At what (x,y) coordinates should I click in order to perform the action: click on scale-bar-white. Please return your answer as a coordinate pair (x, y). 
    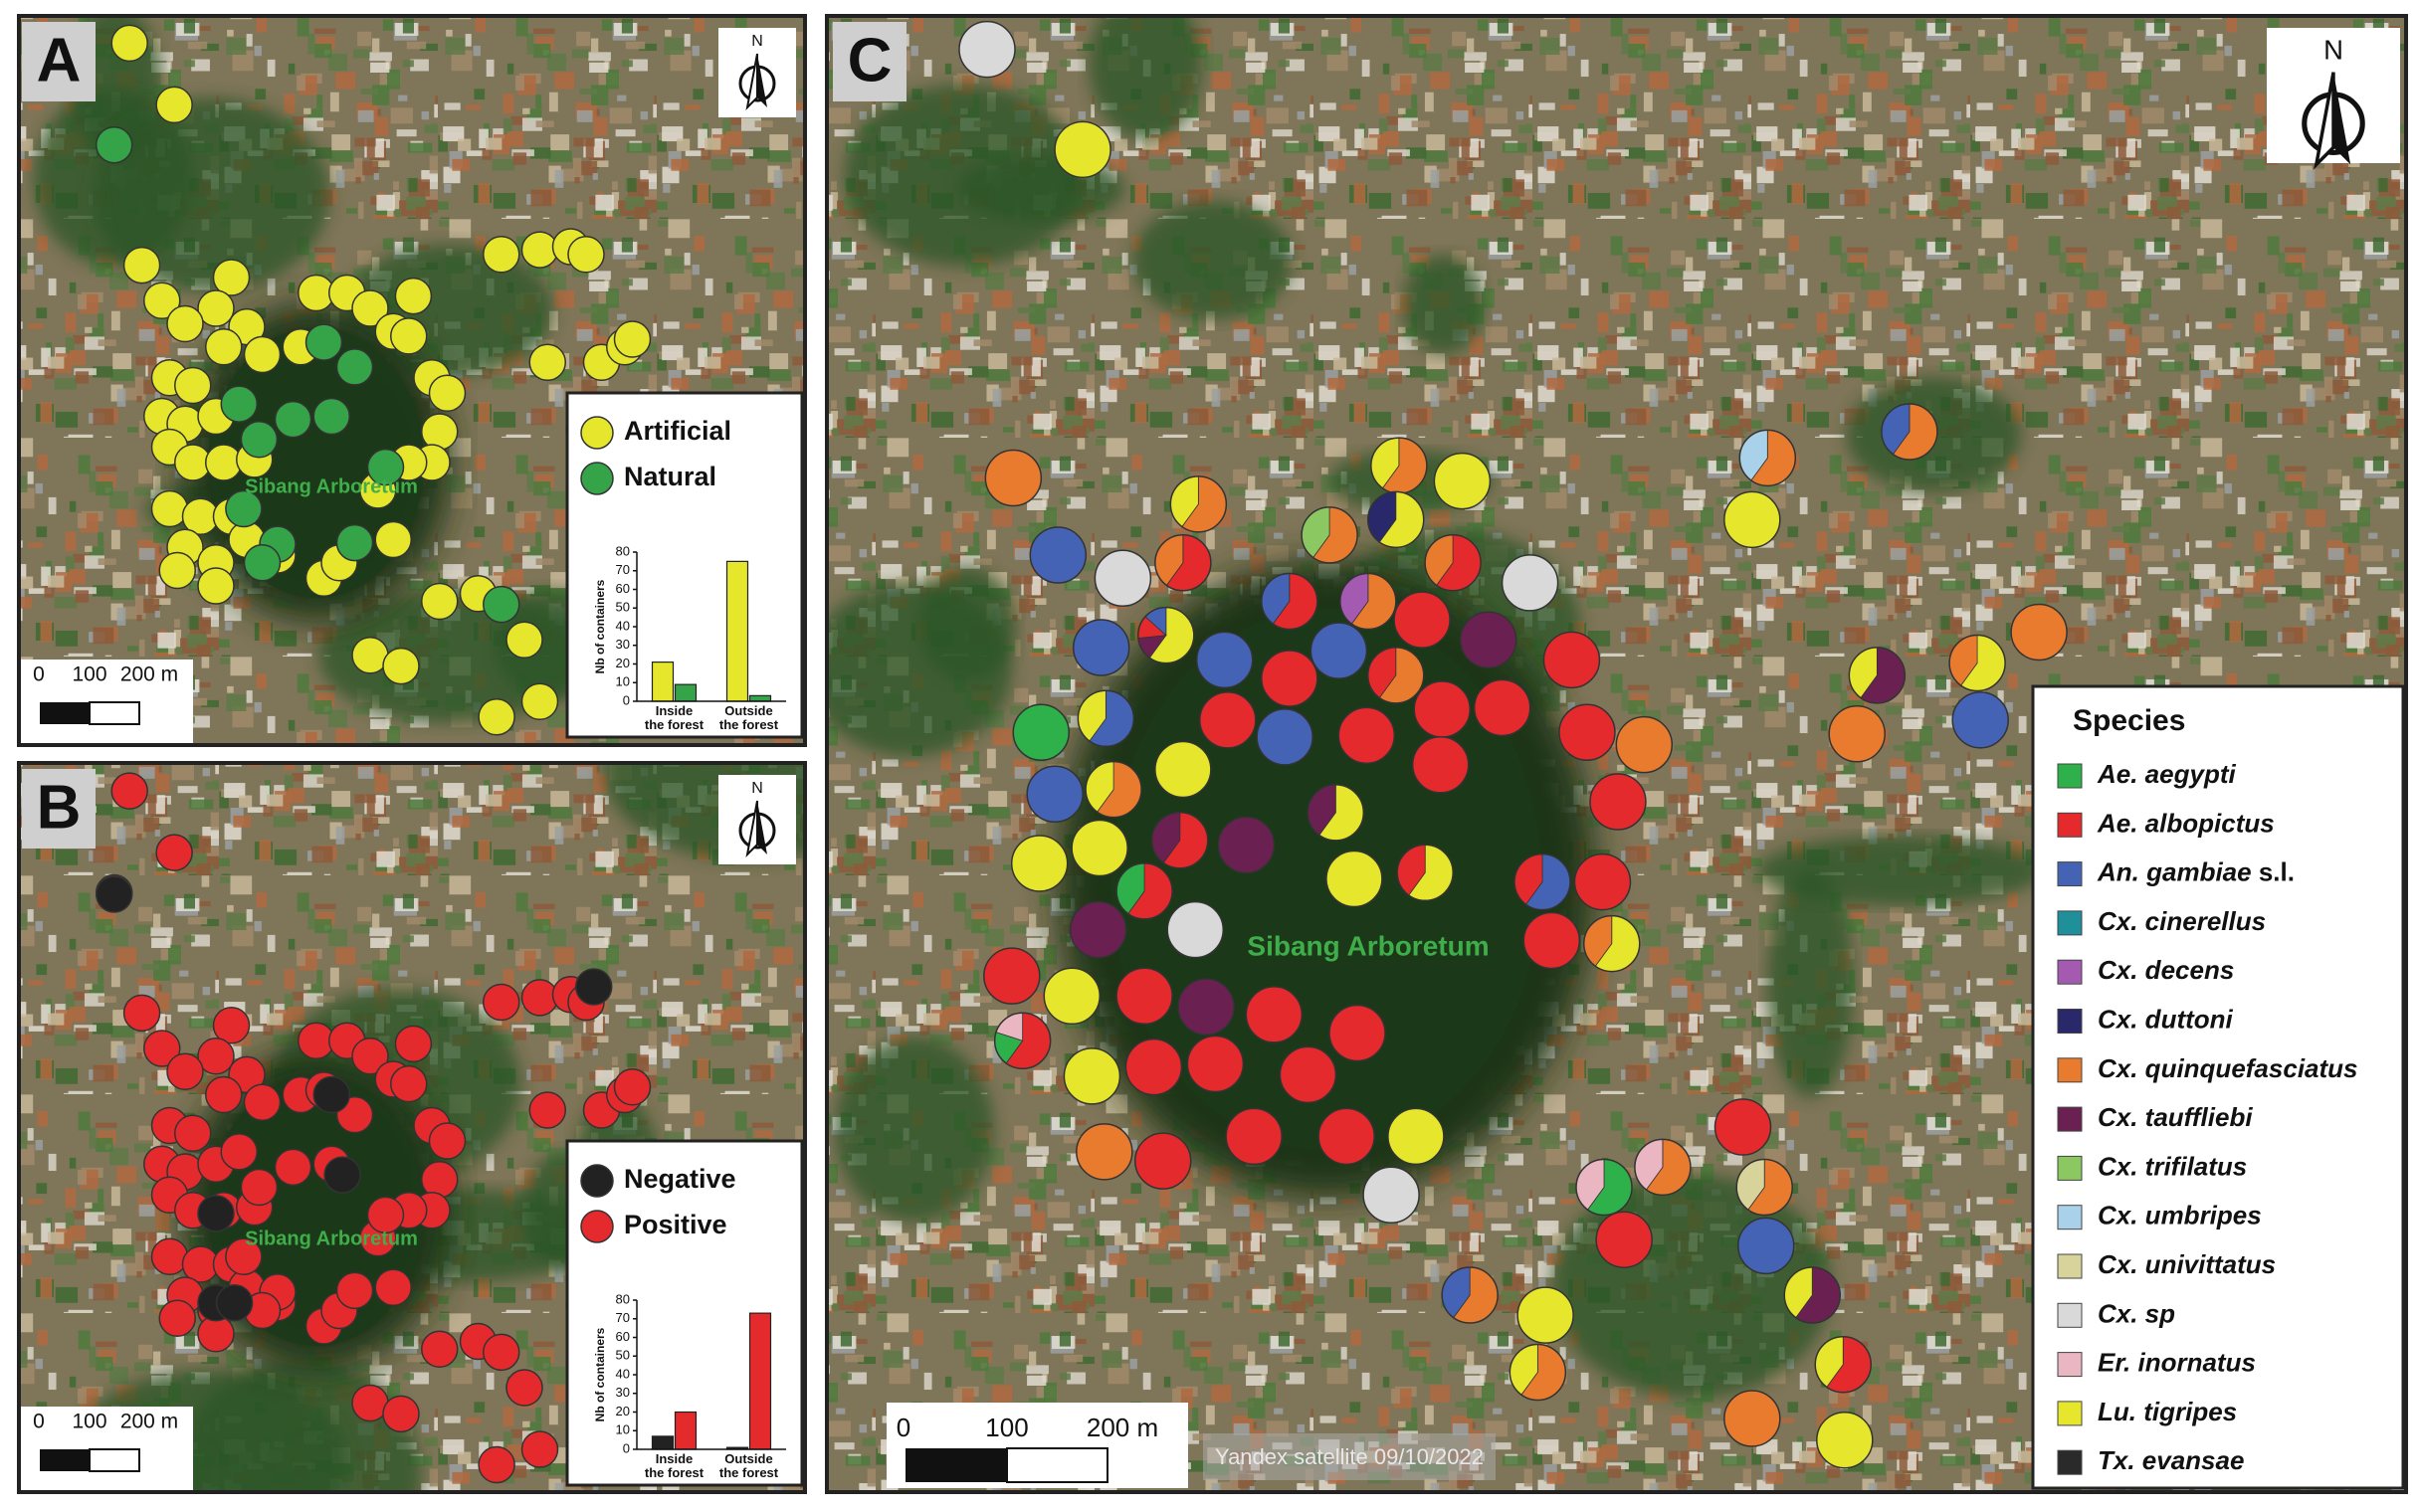
    Looking at the image, I should click on (114, 713).